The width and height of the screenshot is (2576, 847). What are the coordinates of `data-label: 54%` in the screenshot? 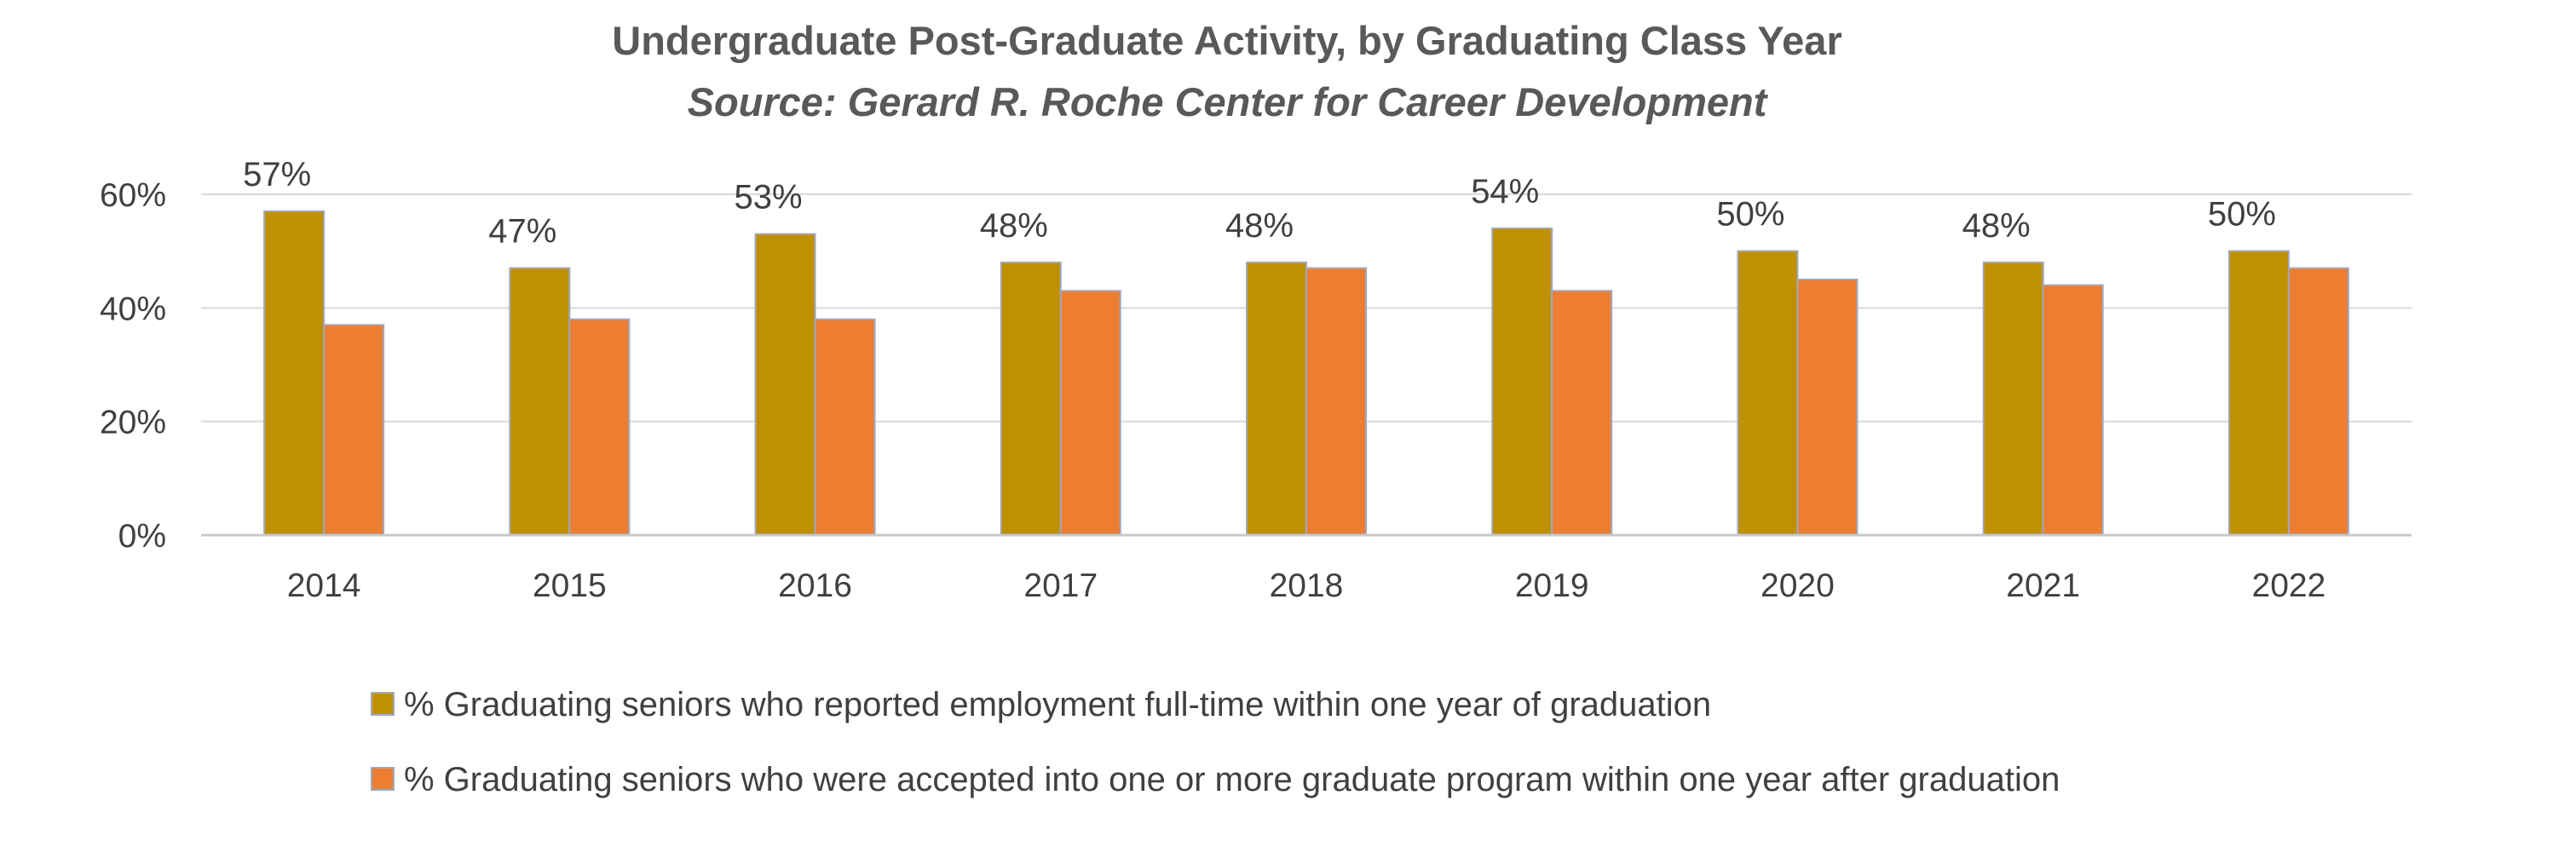 It's located at (1505, 191).